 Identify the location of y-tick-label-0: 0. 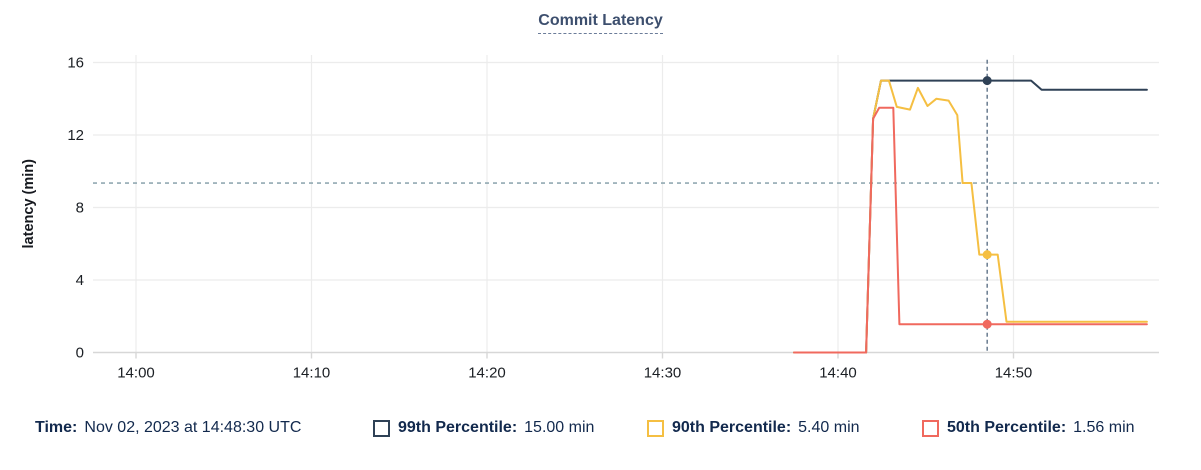
(80, 353).